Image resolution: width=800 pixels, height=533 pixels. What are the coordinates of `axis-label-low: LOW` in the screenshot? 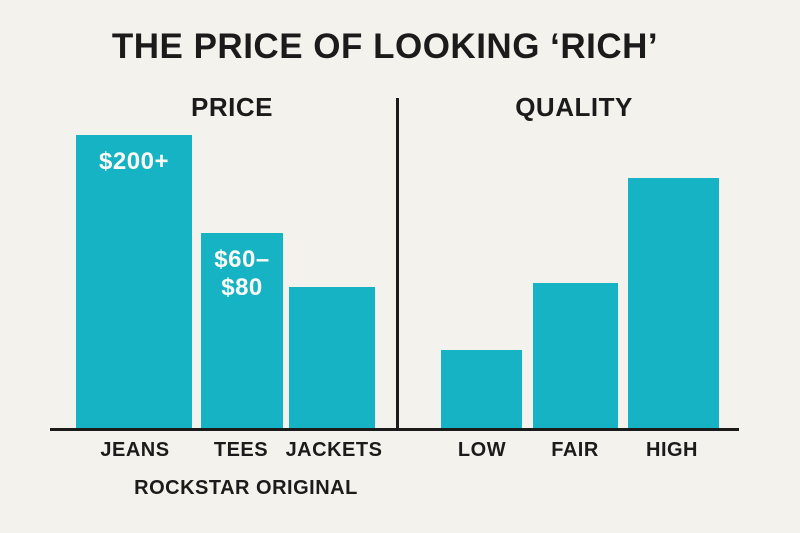 It's located at (482, 450).